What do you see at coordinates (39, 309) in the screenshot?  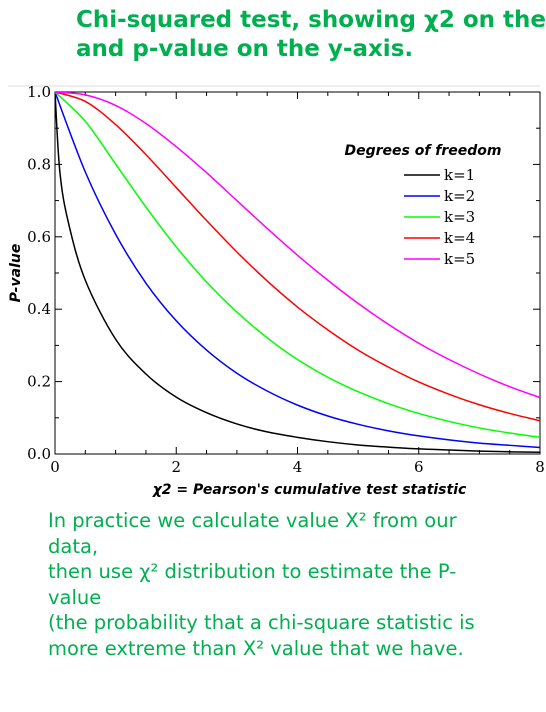 I see `y-tick-label: 0.4` at bounding box center [39, 309].